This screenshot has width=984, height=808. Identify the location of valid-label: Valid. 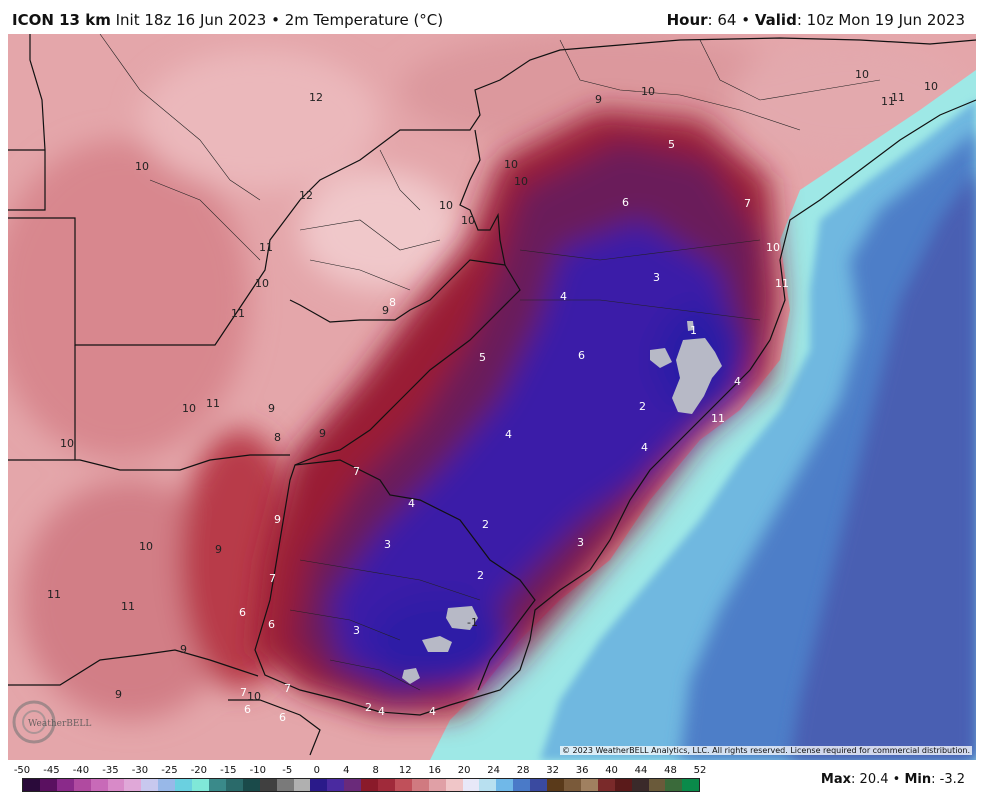
(775, 20).